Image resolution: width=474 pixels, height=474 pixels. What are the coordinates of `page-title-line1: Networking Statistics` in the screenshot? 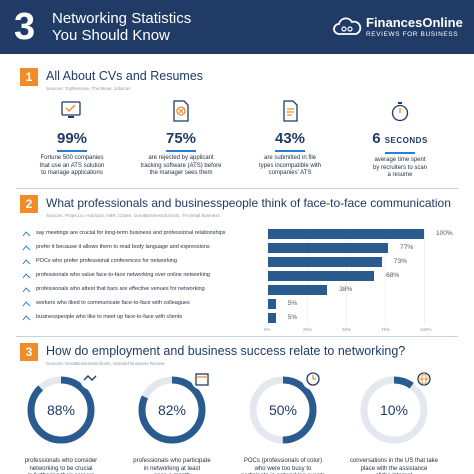 It's located at (122, 18).